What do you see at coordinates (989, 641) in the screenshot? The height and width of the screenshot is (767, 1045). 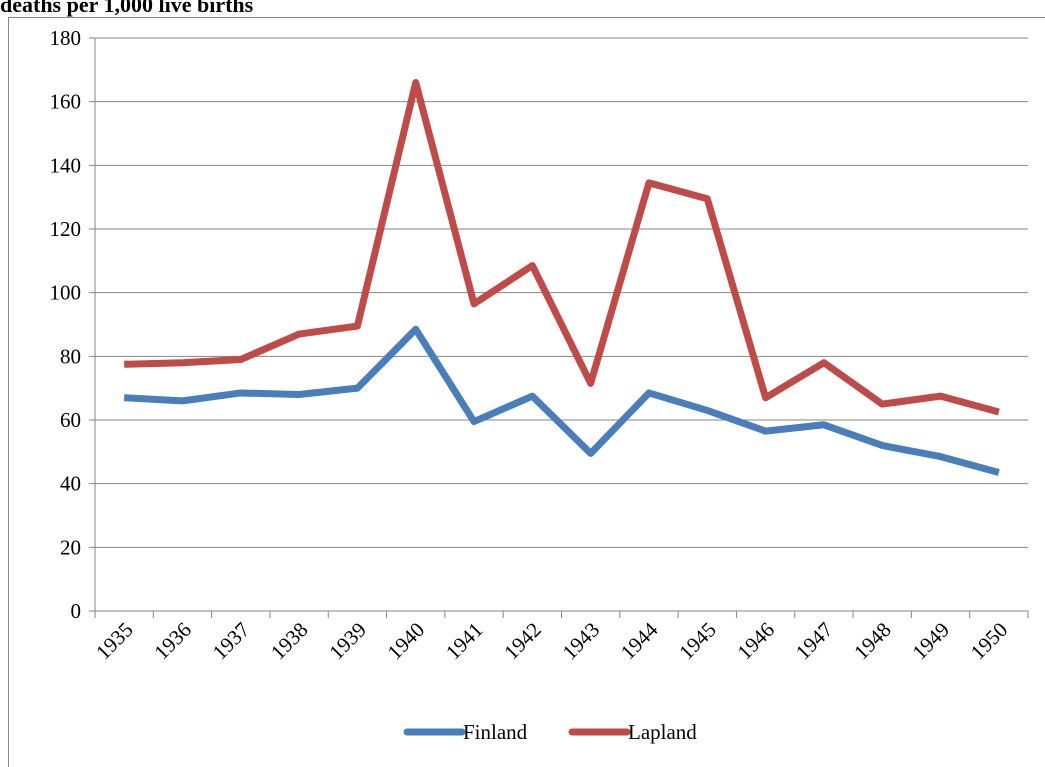 I see `x-tick-label: 1950` at bounding box center [989, 641].